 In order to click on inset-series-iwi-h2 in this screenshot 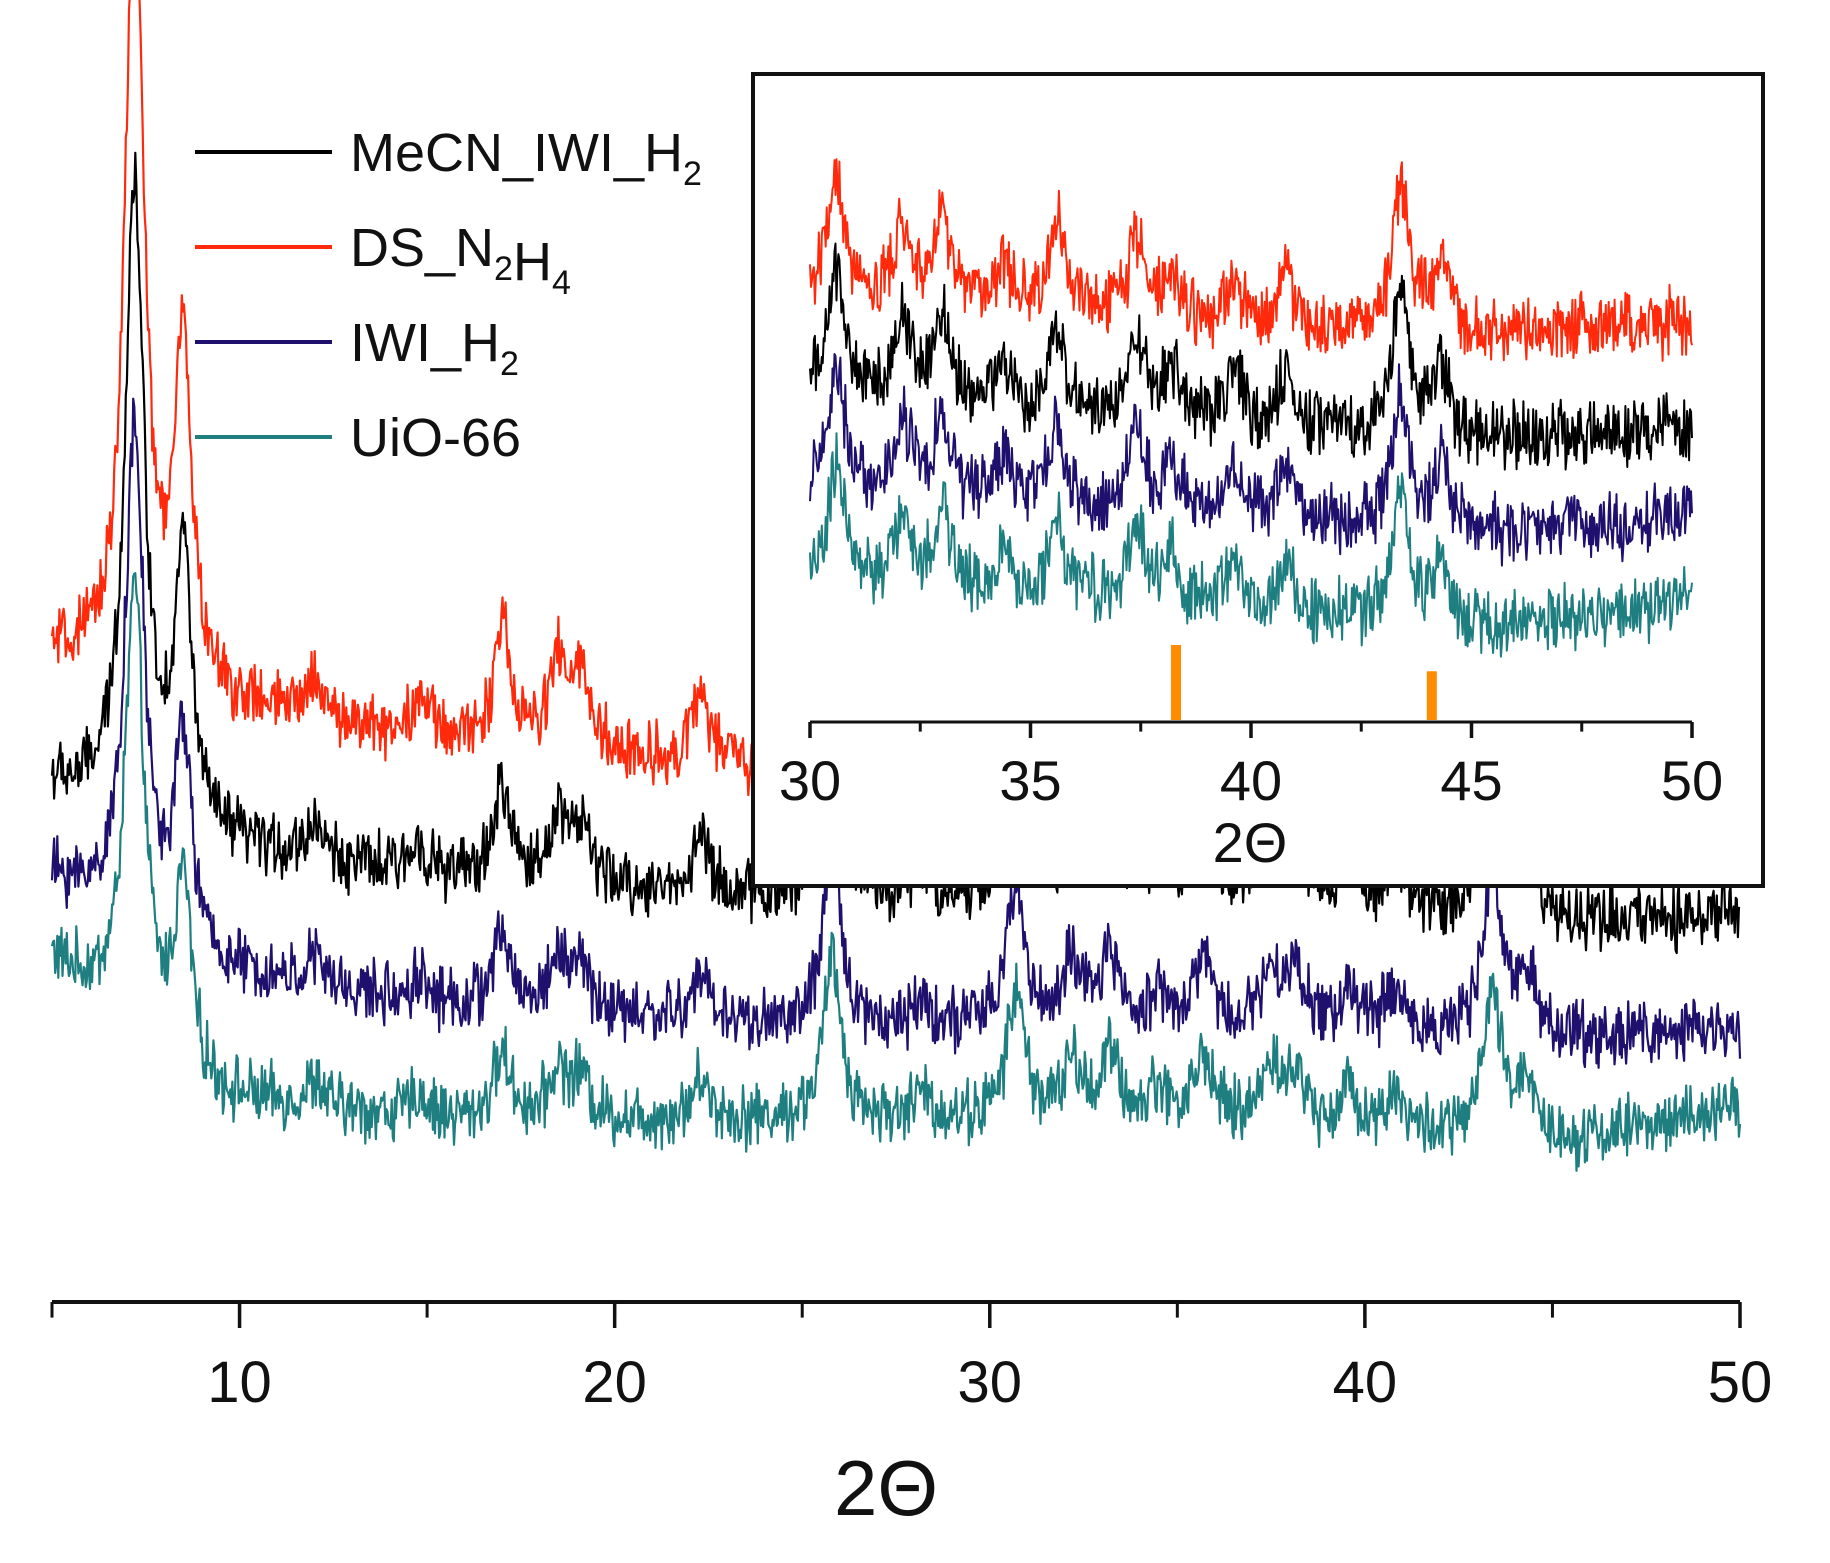, I will do `click(1251, 460)`.